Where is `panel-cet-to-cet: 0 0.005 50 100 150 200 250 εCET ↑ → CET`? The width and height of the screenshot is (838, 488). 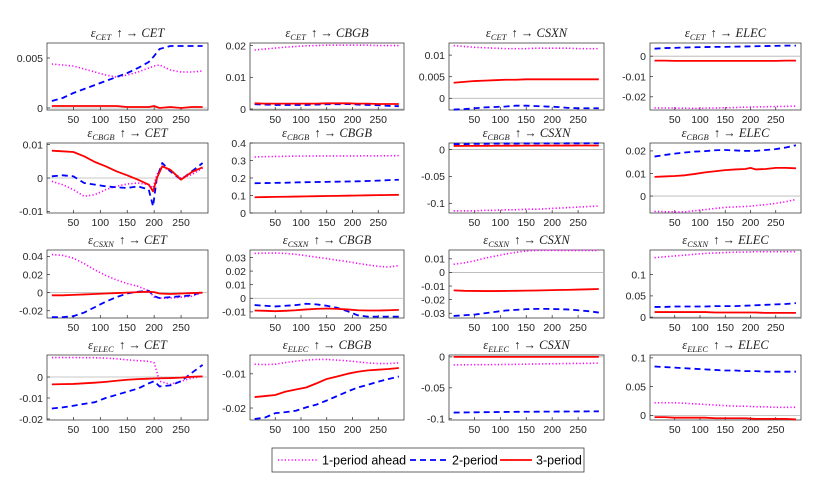 panel-cet-to-cet: 0 0.005 50 100 150 200 250 εCET ↑ → CET is located at coordinates (113, 76).